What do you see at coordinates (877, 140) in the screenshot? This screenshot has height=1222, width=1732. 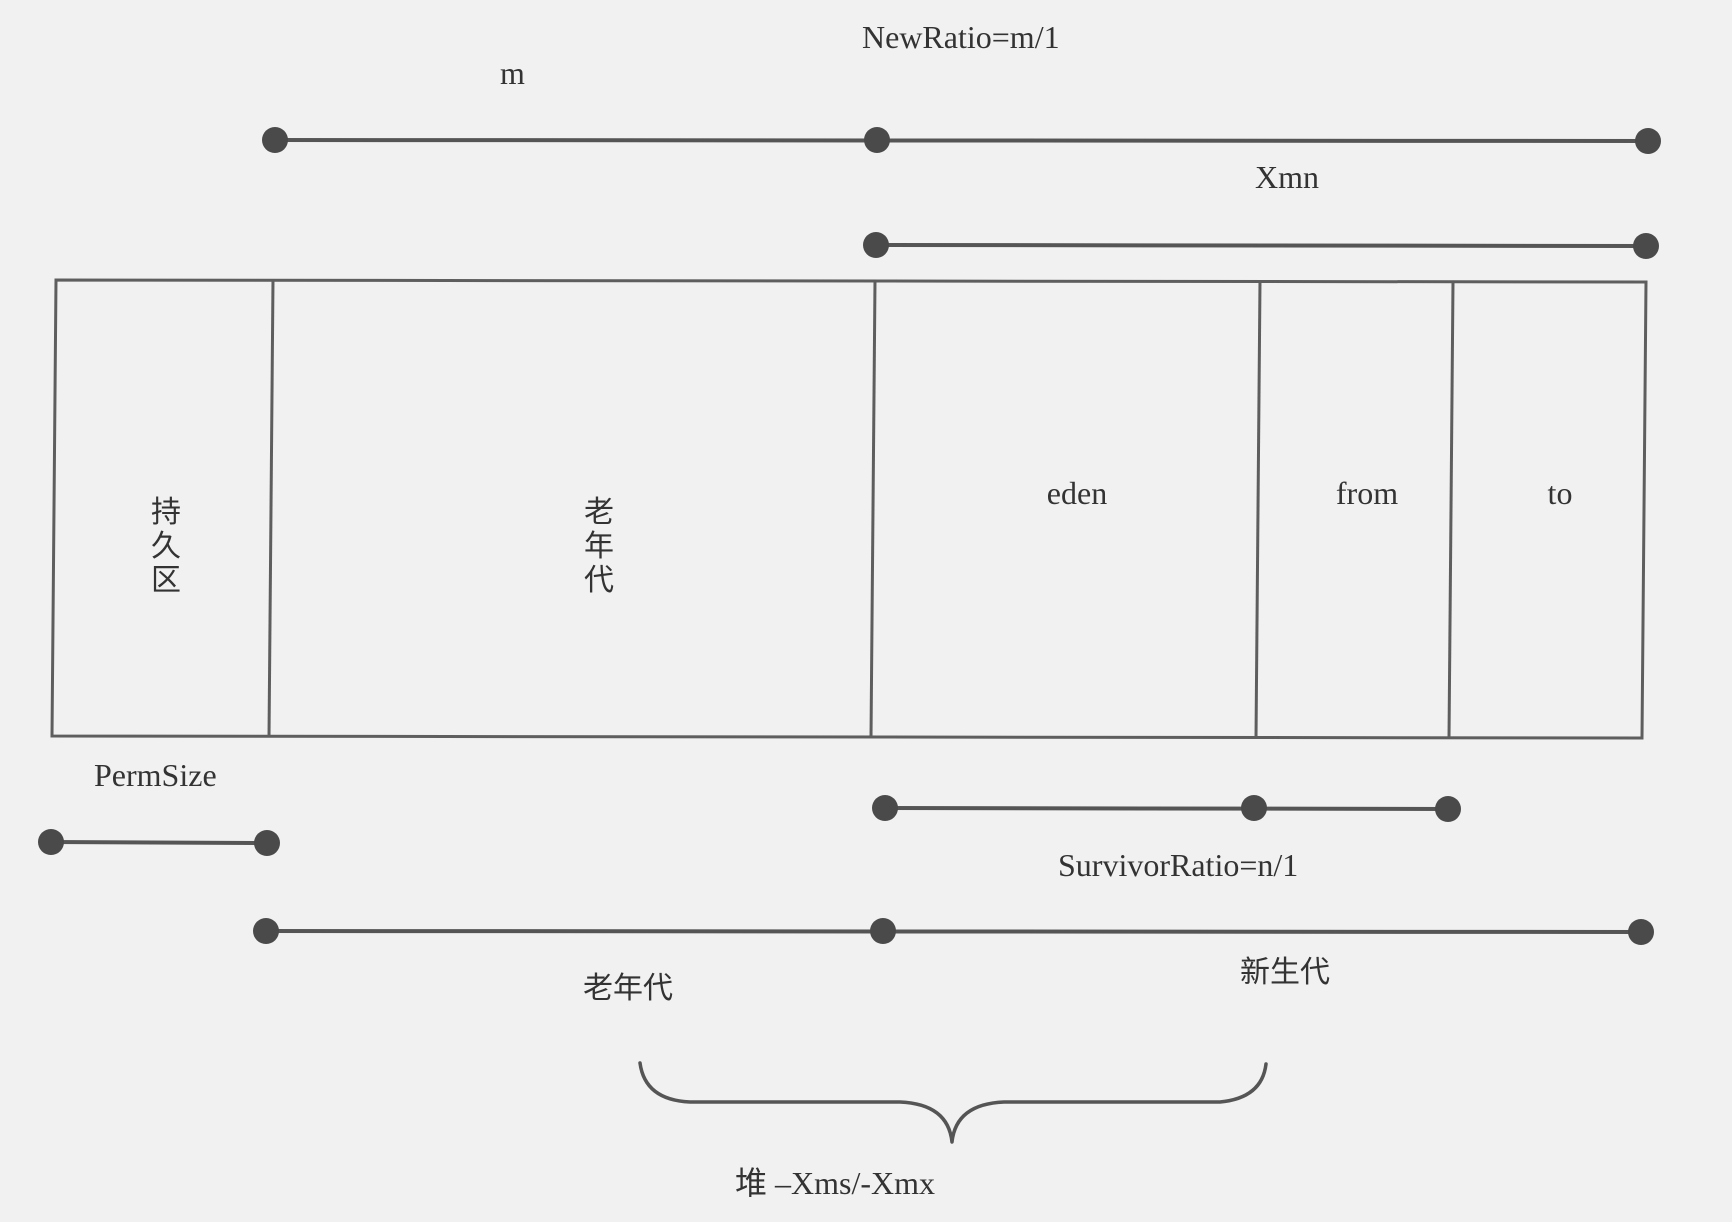 I see `new-ratio-mid-dot` at bounding box center [877, 140].